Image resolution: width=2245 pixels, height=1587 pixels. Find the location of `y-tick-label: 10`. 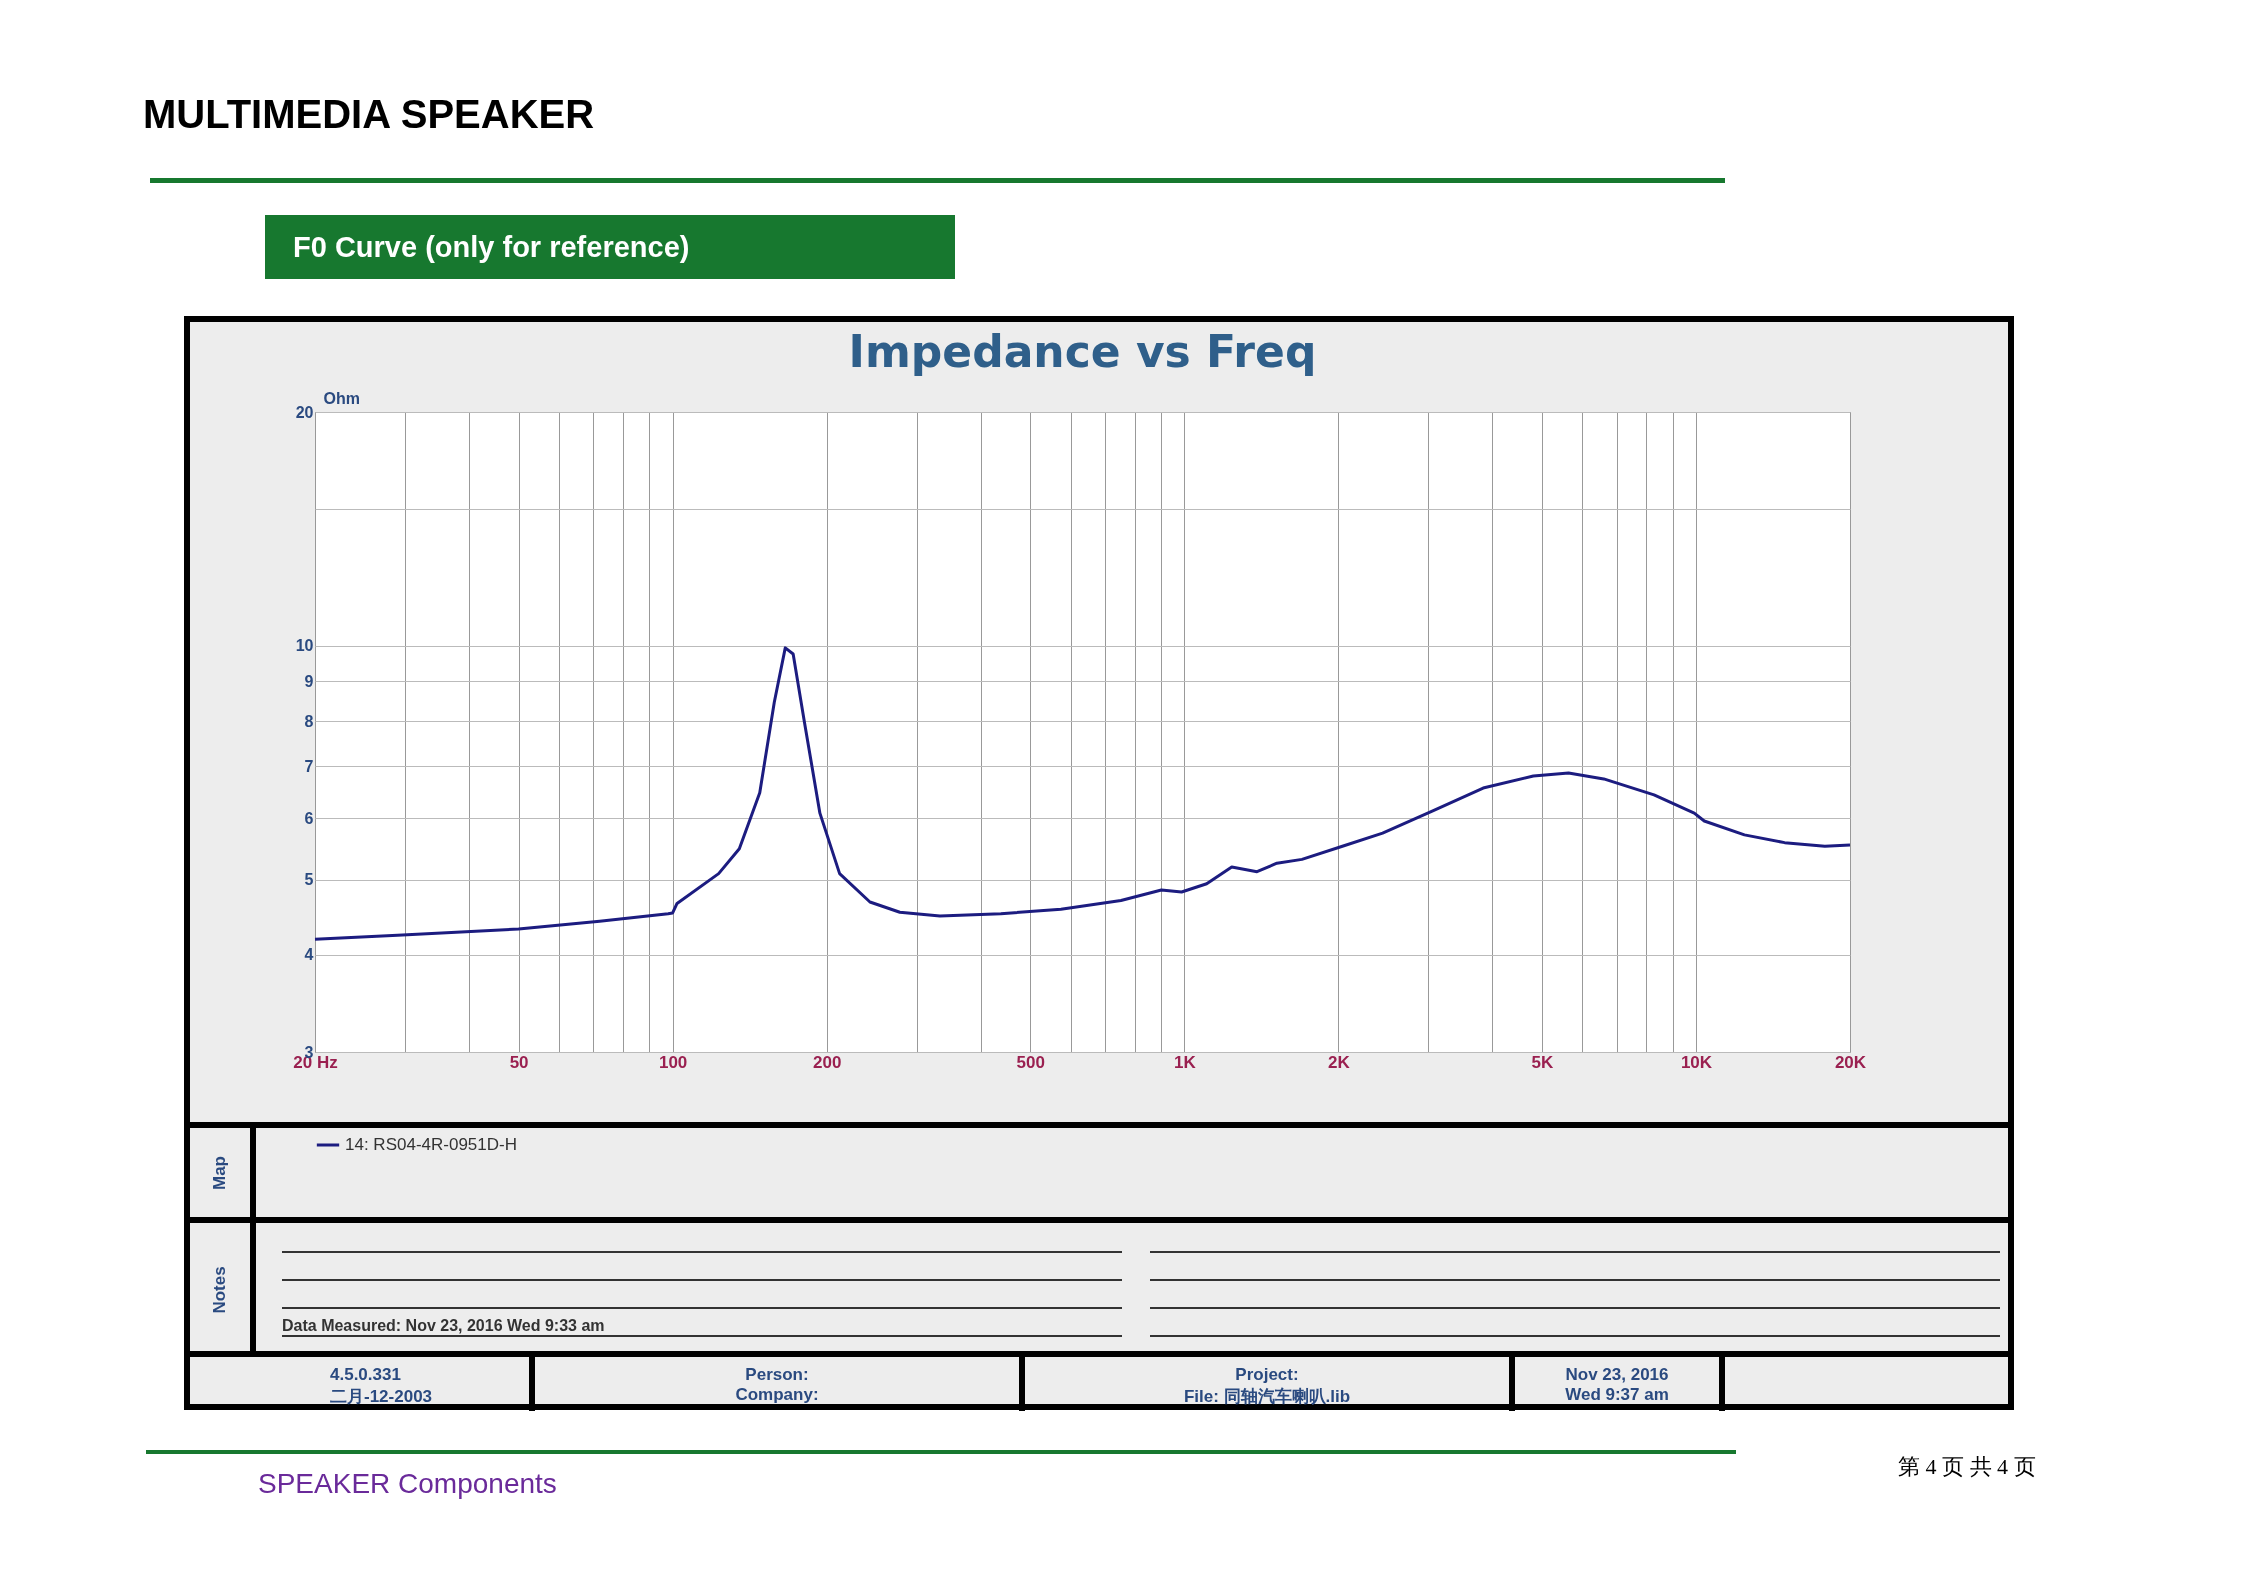

y-tick-label: 10 is located at coordinates (304, 646).